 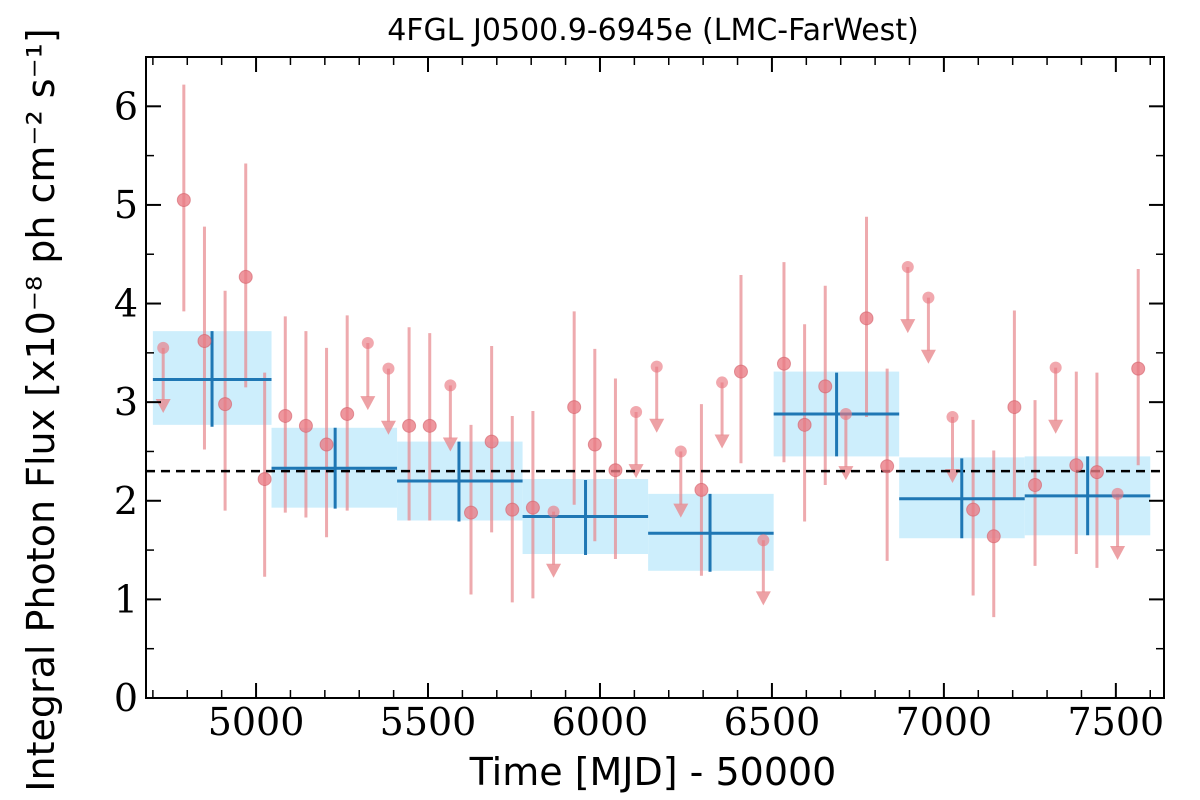 I want to click on y-tick-label: 4, so click(x=126, y=304).